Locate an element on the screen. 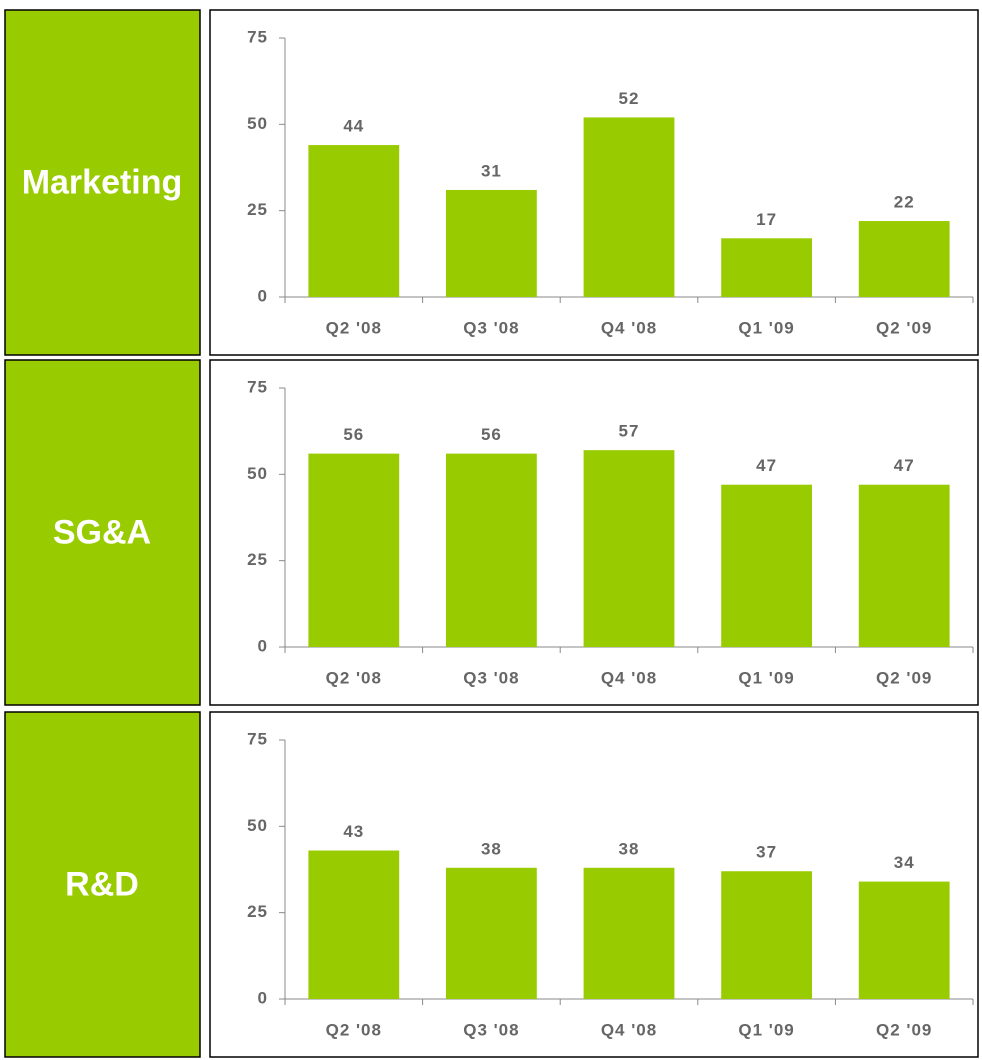  panel-title: Marketing is located at coordinates (102, 182).